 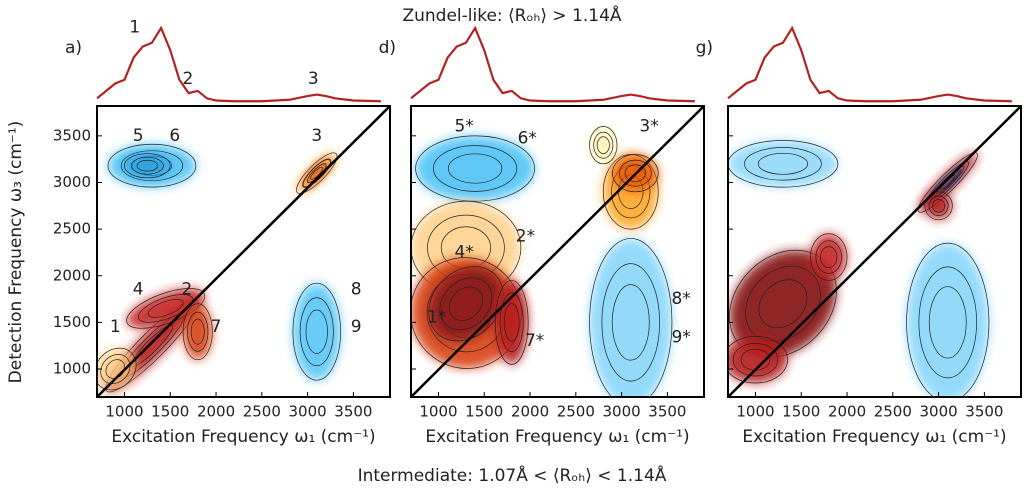 I want to click on peak-annotation: 8*, so click(x=680, y=299).